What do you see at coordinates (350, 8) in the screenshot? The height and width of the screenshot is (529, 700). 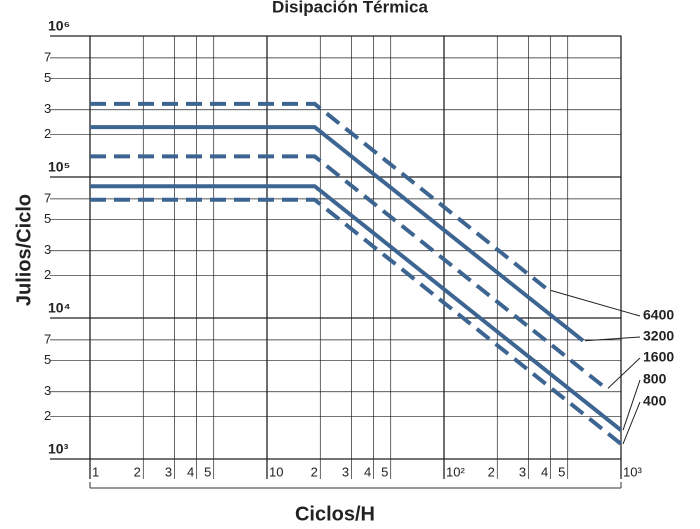 I see `chart-title: Disipación Térmica` at bounding box center [350, 8].